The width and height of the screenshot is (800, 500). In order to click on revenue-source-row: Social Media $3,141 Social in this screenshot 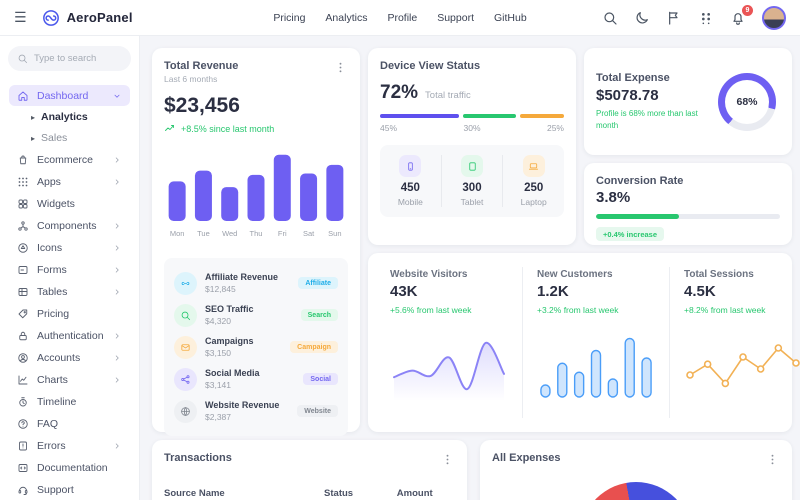, I will do `click(256, 379)`.